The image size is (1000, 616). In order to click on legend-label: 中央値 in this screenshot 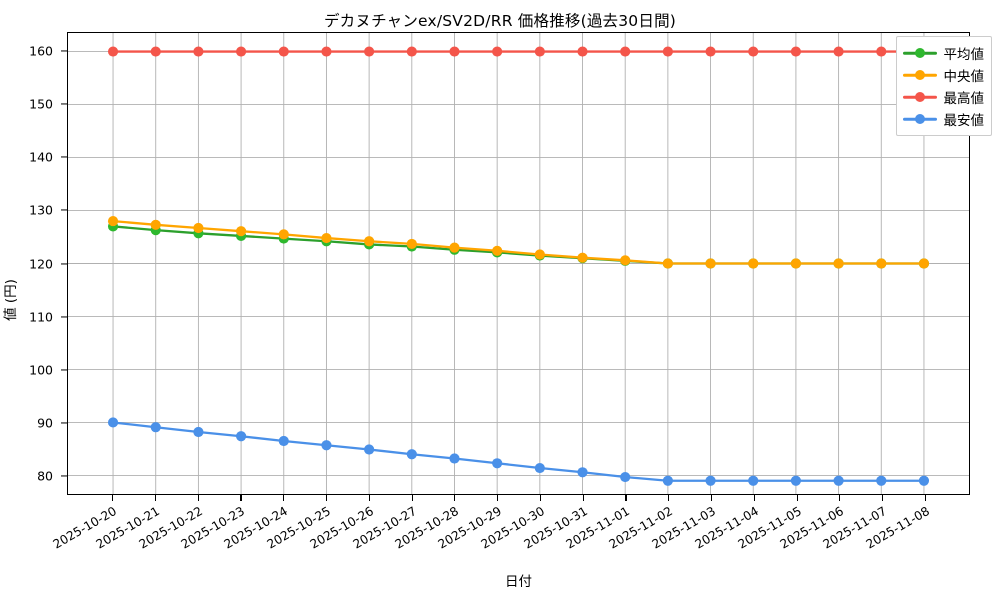, I will do `click(964, 77)`.